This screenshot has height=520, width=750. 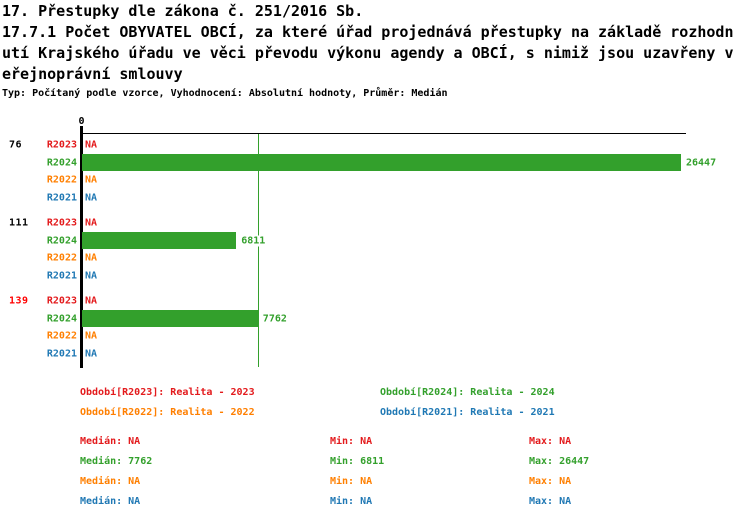 What do you see at coordinates (701, 163) in the screenshot?
I see `bar-value-label: 26447` at bounding box center [701, 163].